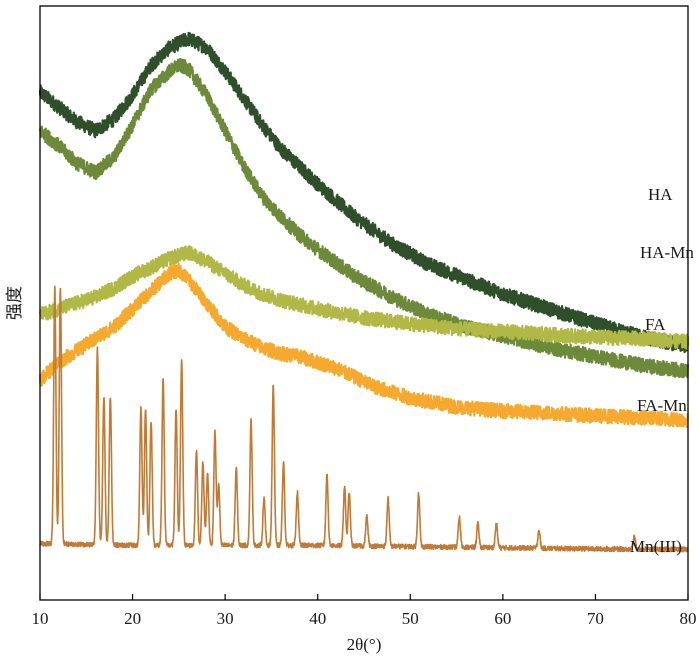 The height and width of the screenshot is (665, 700). I want to click on x-axis-title: 2θ(°), so click(364, 644).